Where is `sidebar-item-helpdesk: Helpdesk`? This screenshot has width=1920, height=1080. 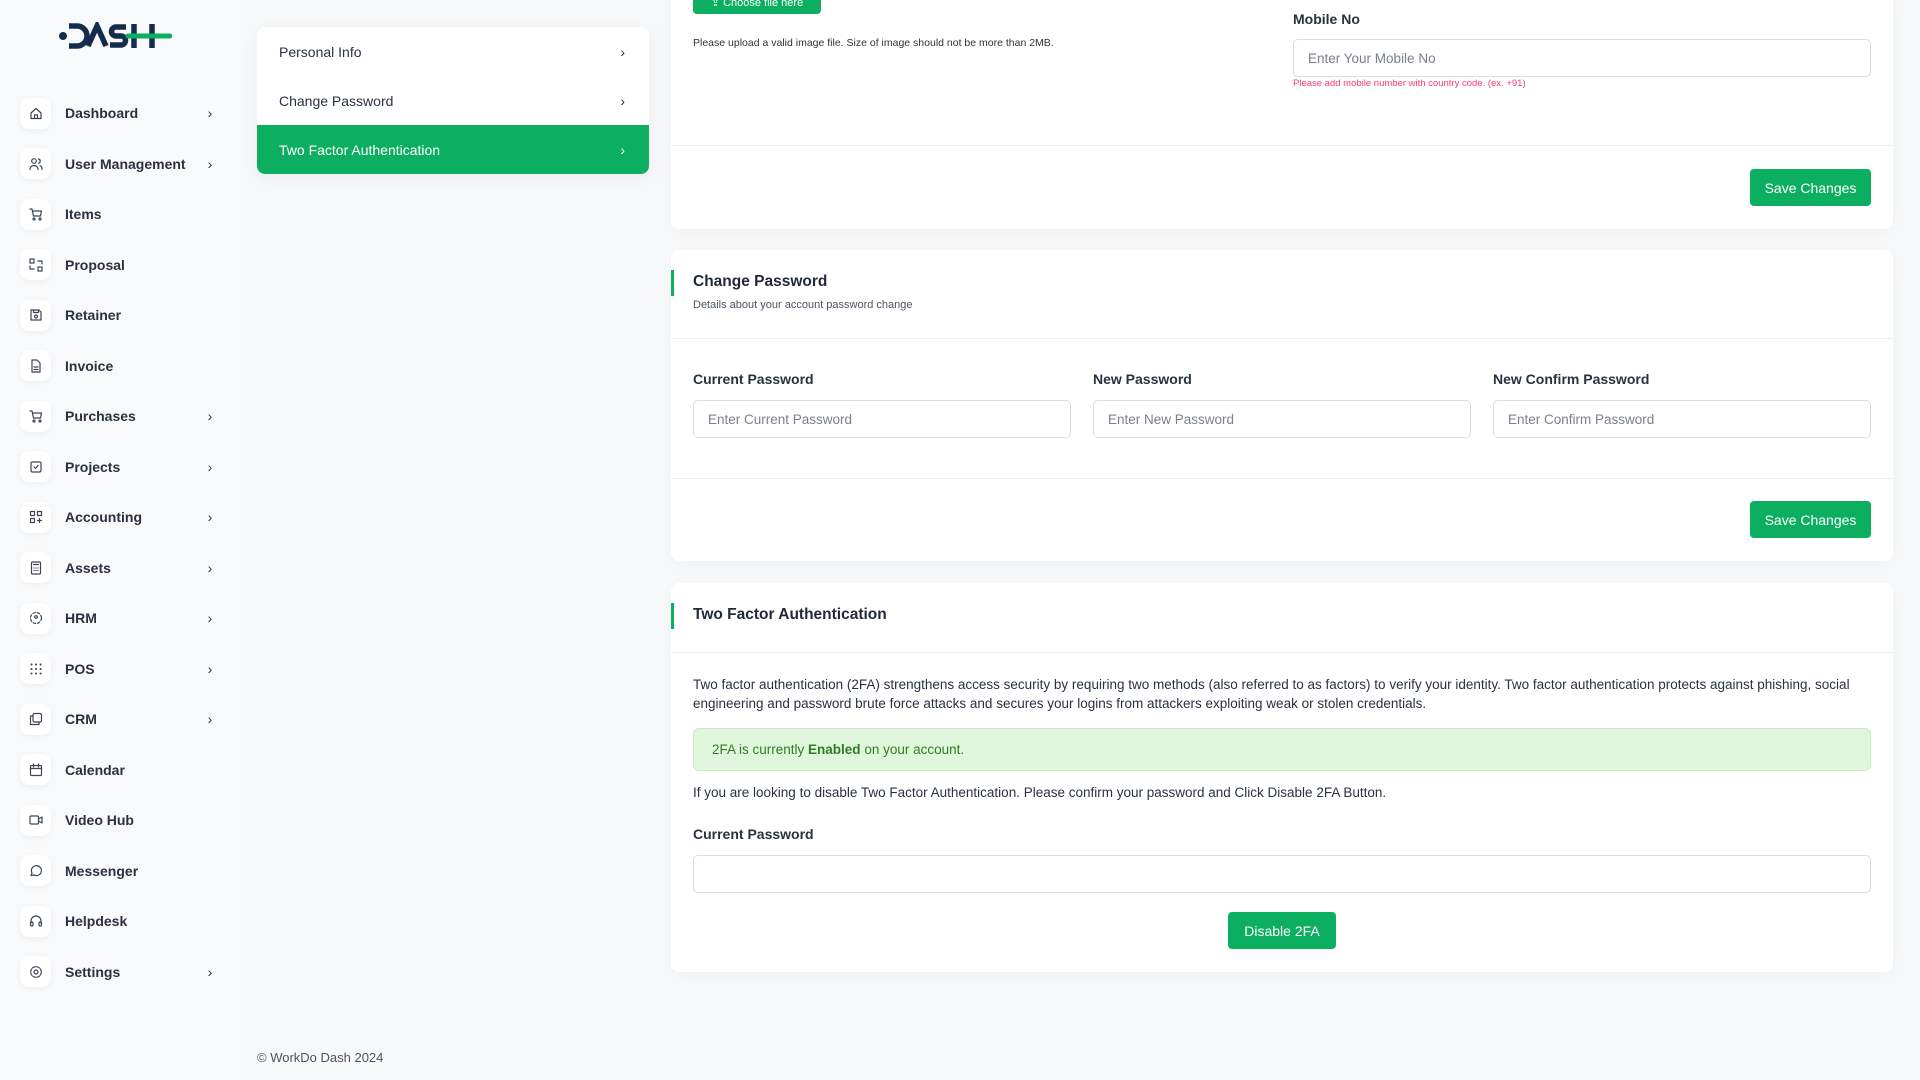 sidebar-item-helpdesk: Helpdesk is located at coordinates (120, 921).